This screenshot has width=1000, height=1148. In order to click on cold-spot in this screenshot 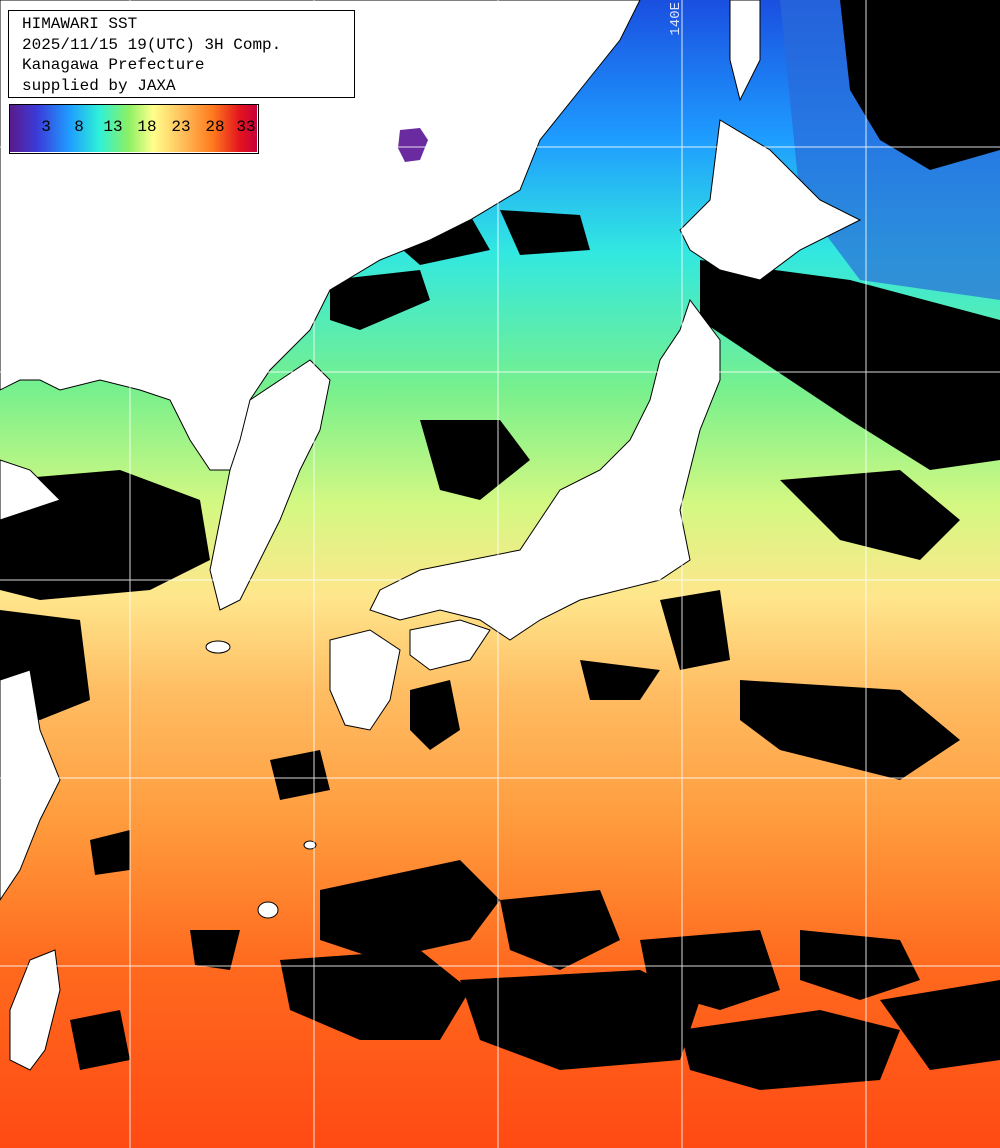, I will do `click(413, 145)`.